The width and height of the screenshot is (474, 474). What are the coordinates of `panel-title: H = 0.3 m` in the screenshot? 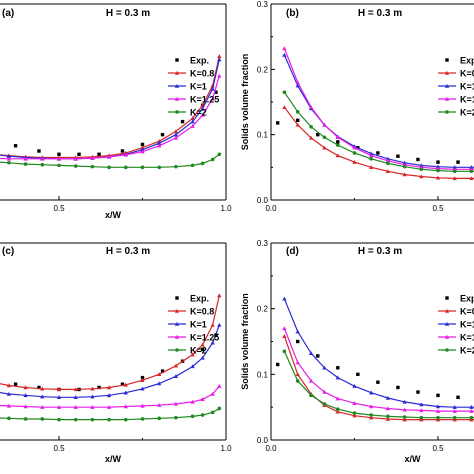 It's located at (380, 13).